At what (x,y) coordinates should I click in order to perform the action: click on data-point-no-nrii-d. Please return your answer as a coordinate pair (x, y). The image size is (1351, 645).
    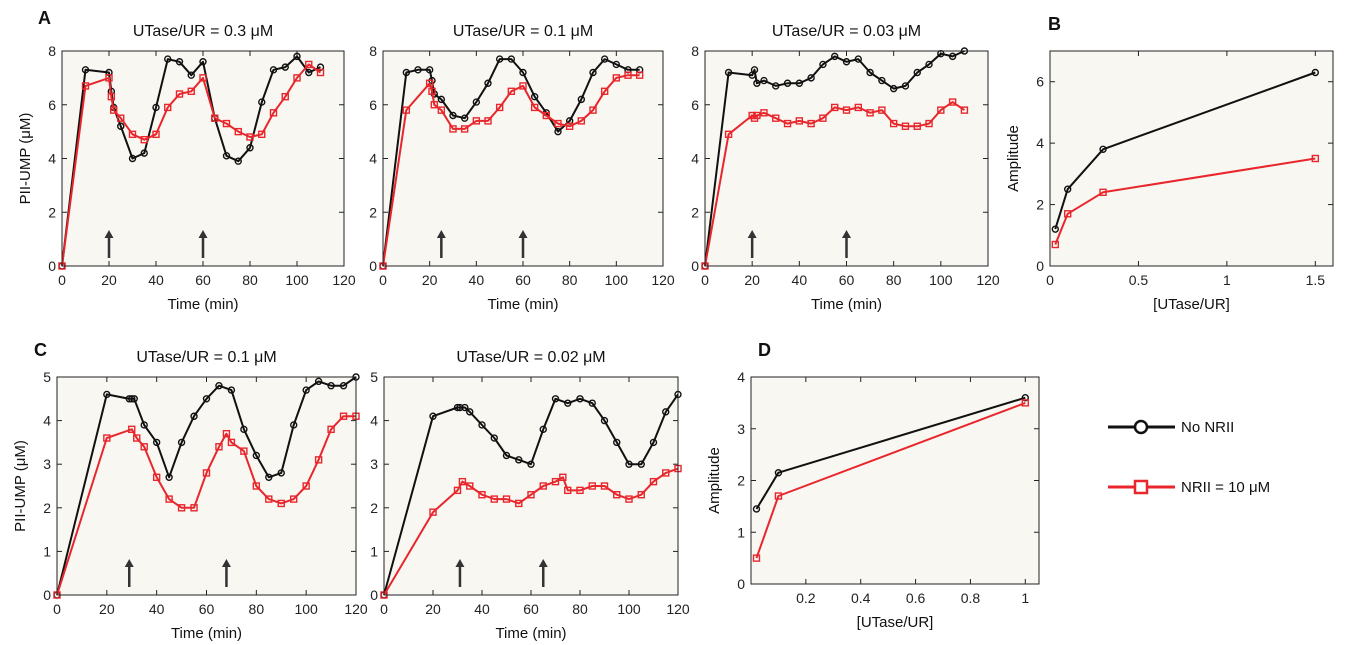
    Looking at the image, I should click on (778, 473).